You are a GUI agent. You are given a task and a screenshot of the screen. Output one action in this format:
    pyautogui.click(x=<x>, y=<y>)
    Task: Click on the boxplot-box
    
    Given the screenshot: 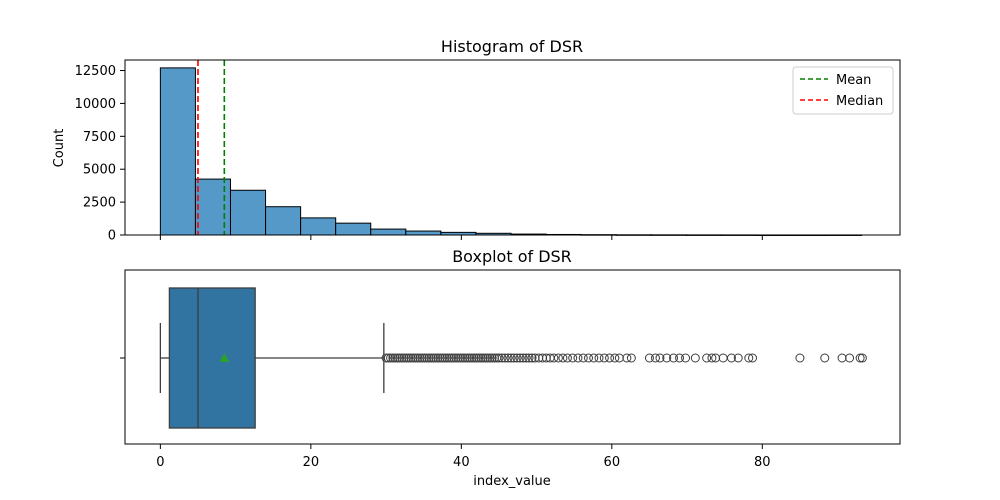 What is the action you would take?
    pyautogui.click(x=212, y=358)
    